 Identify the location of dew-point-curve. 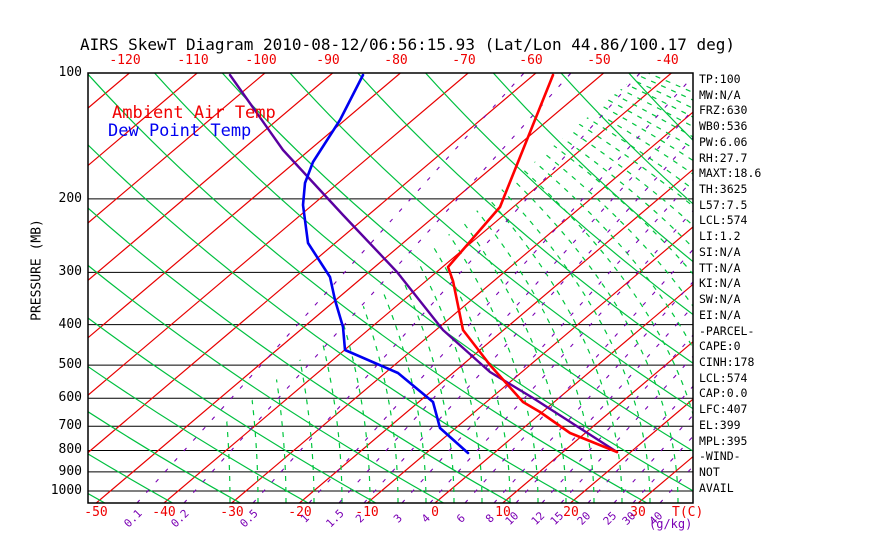
(385, 264).